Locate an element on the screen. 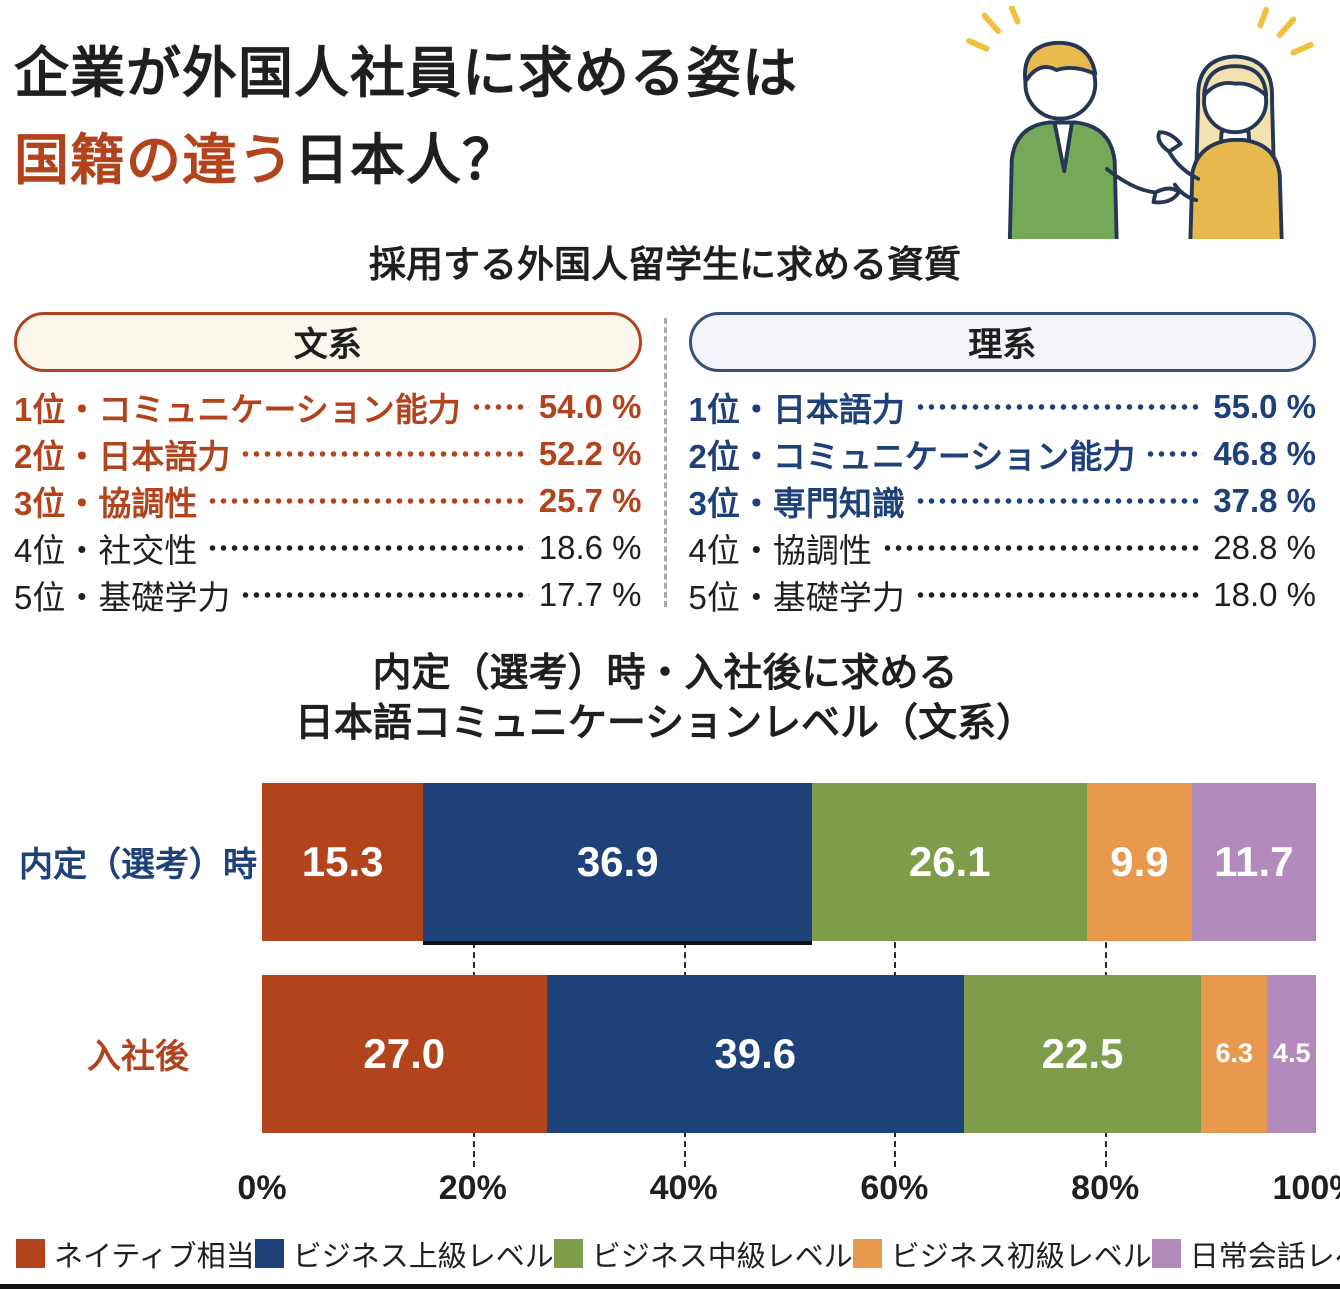  rank-value: 25.7 % is located at coordinates (590, 501).